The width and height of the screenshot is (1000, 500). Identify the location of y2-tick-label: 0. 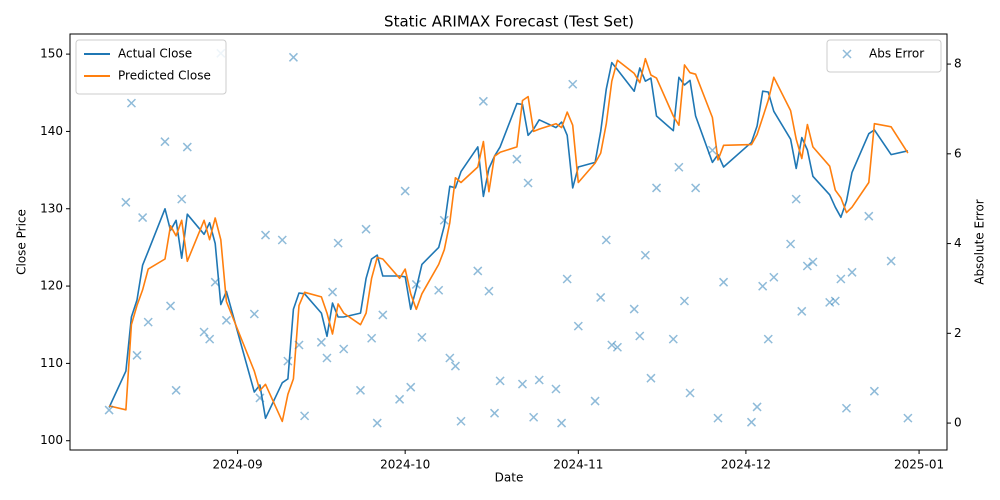
(958, 423).